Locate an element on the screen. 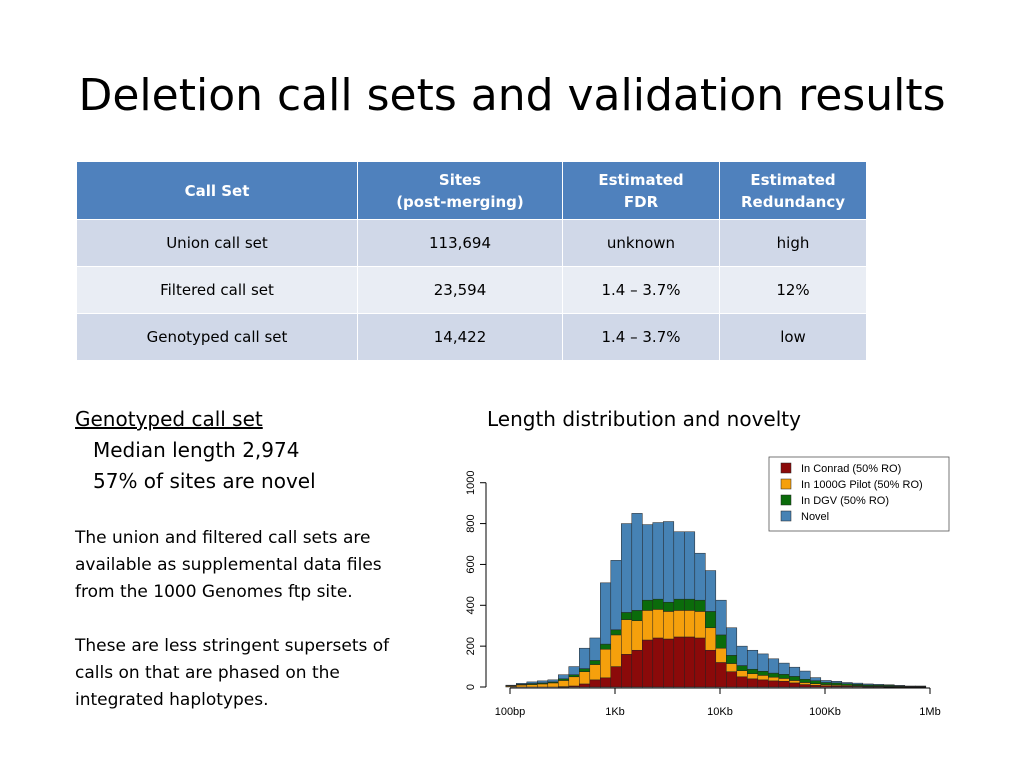 The width and height of the screenshot is (1024, 768). table-row: Filtered call set 23,594 1.4 – 3.7% 12% is located at coordinates (471, 290).